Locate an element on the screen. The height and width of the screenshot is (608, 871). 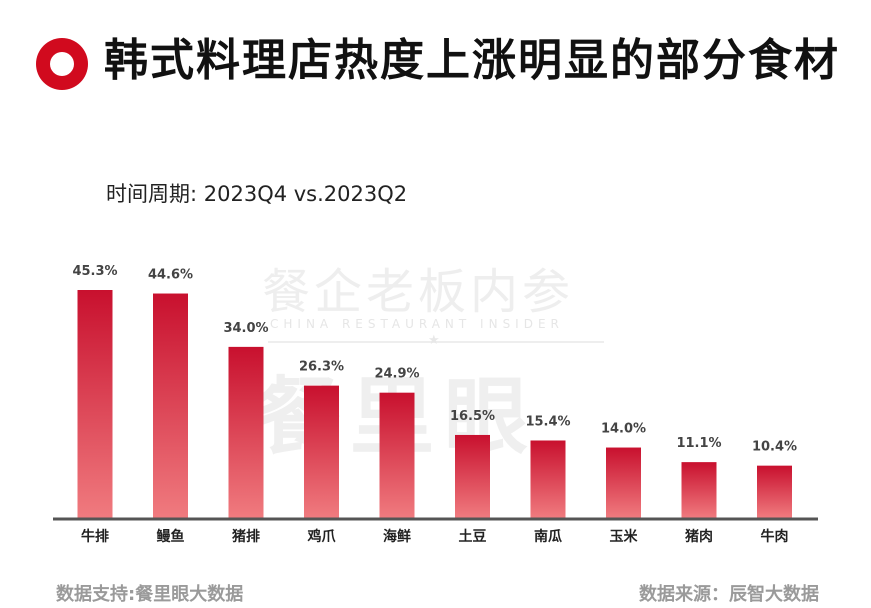
bar-牛排 is located at coordinates (95, 404).